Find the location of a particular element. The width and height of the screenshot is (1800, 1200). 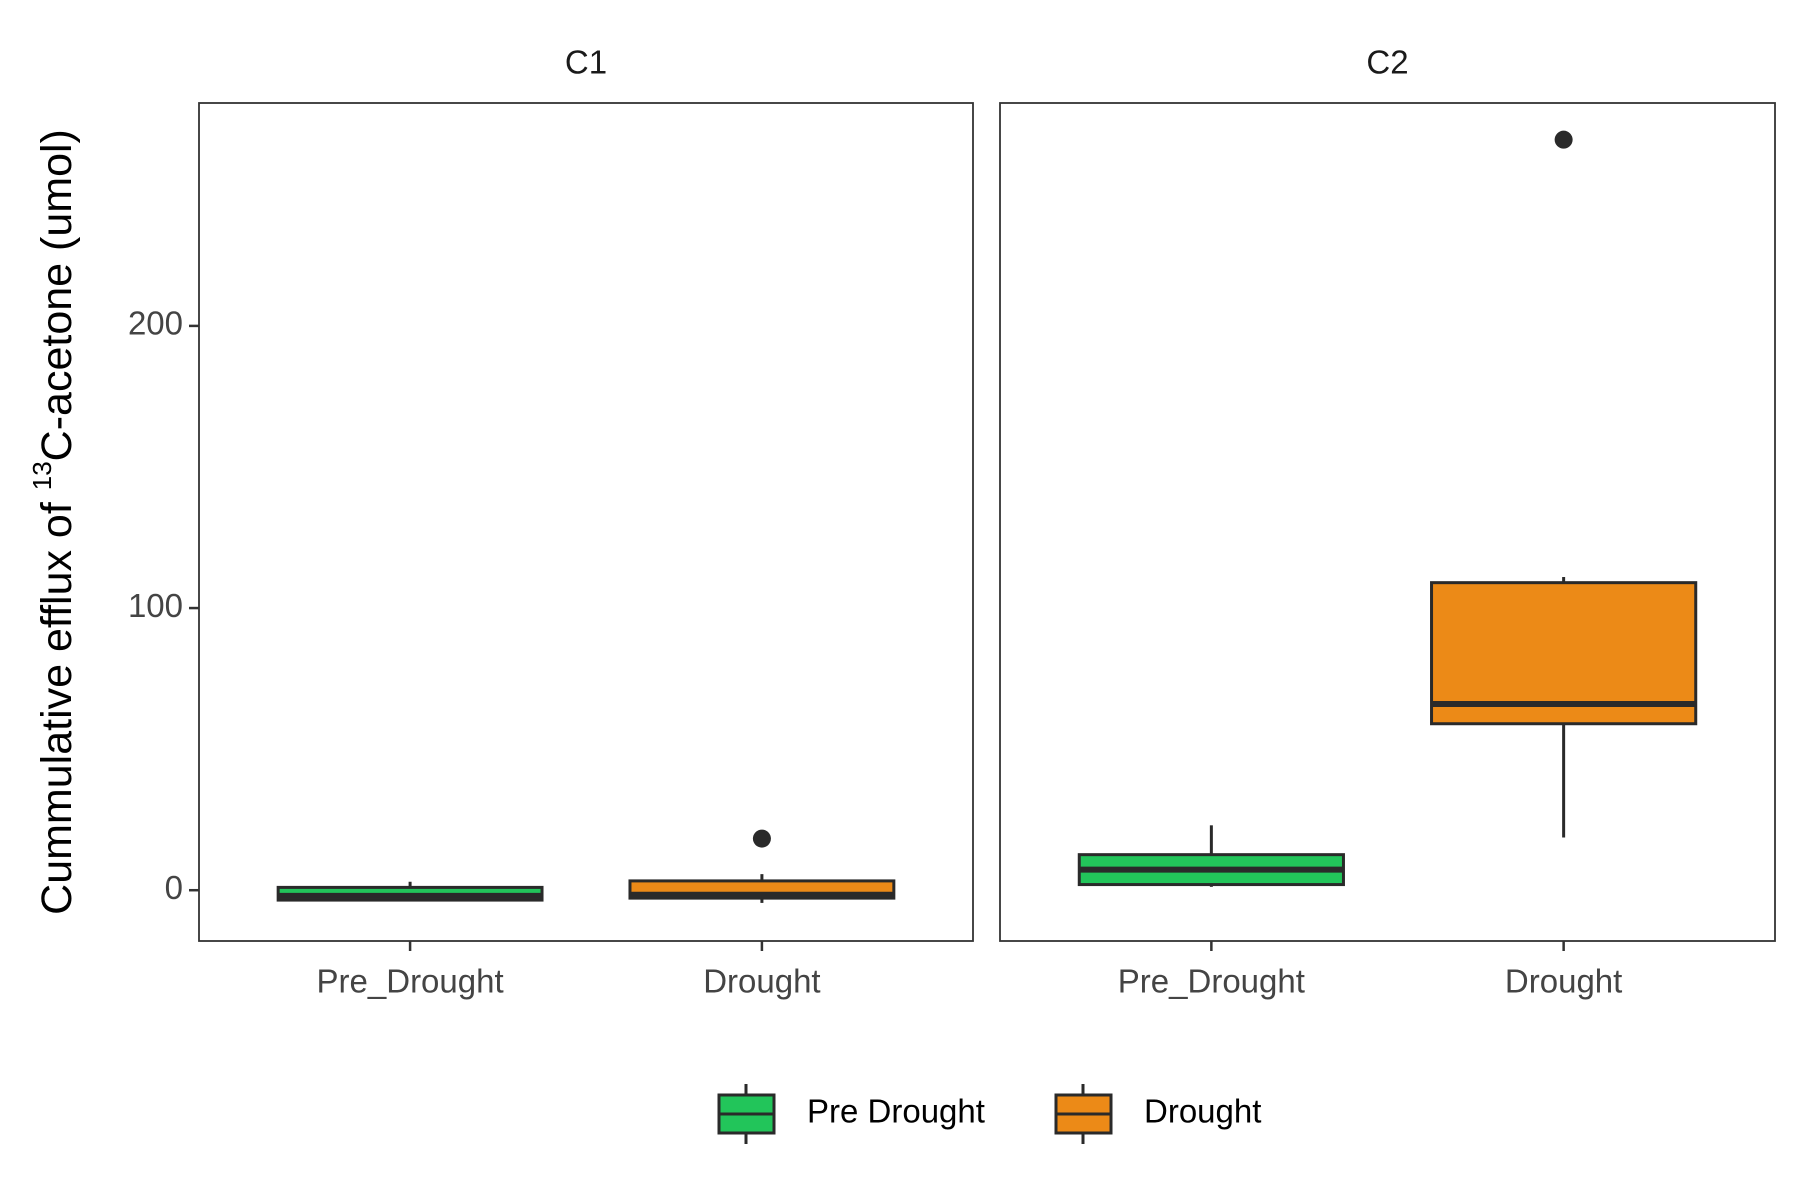

panel-title: C1 is located at coordinates (586, 62).